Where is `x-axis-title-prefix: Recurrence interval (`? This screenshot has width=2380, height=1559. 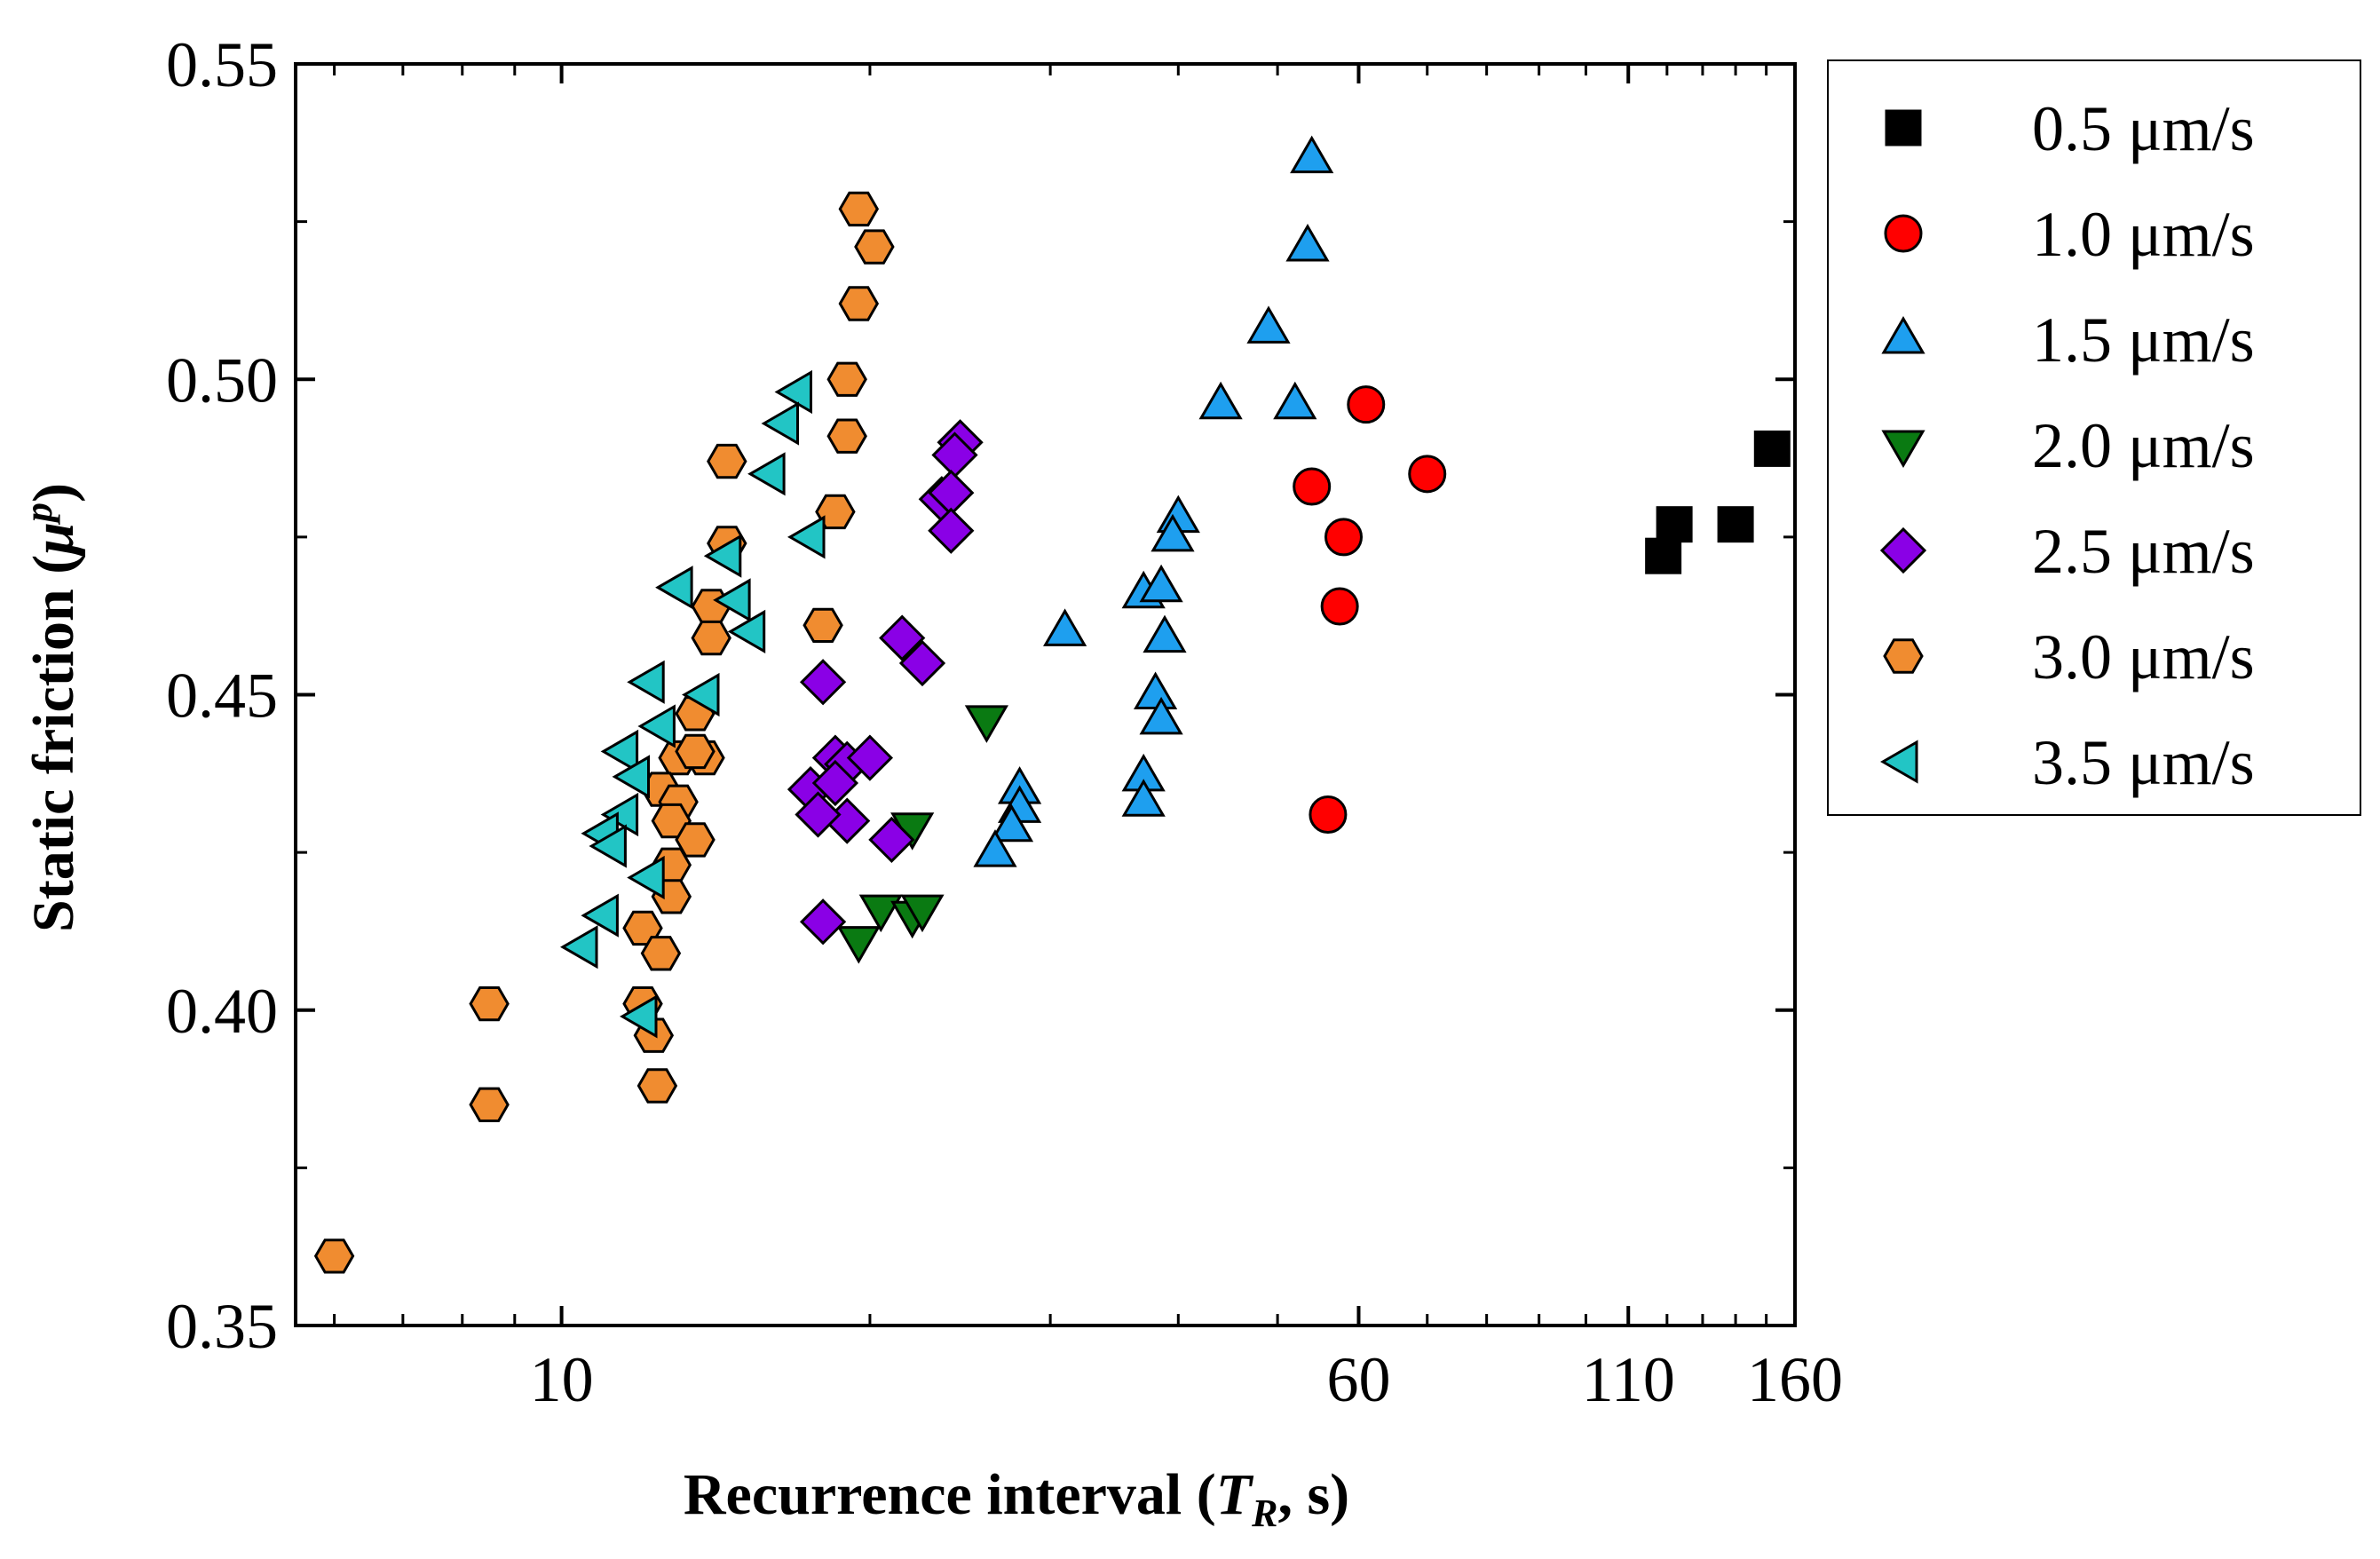 x-axis-title-prefix: Recurrence interval ( is located at coordinates (950, 1494).